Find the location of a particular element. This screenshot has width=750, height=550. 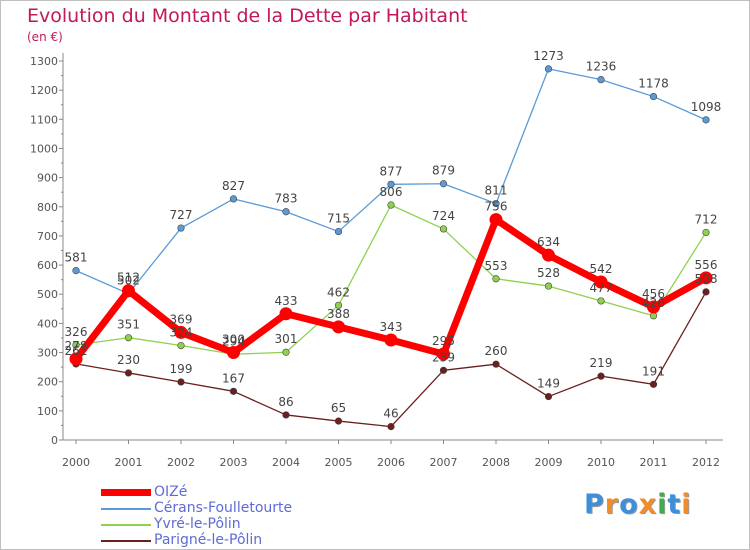

data-label: 508 is located at coordinates (706, 279).